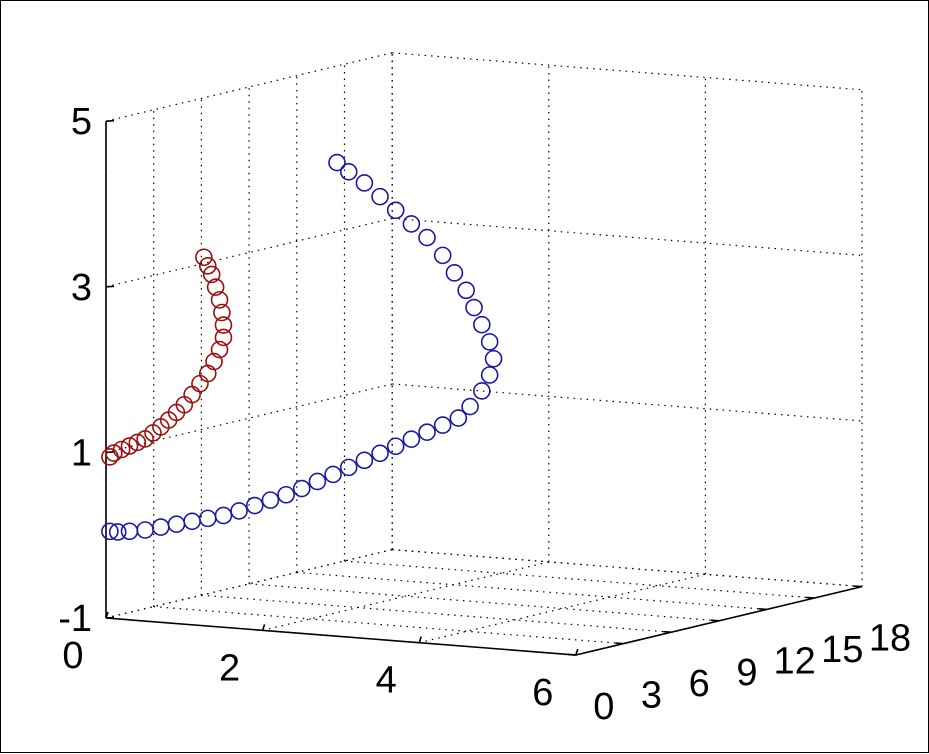 The width and height of the screenshot is (929, 754). I want to click on y-tick-label: 18, so click(890, 639).